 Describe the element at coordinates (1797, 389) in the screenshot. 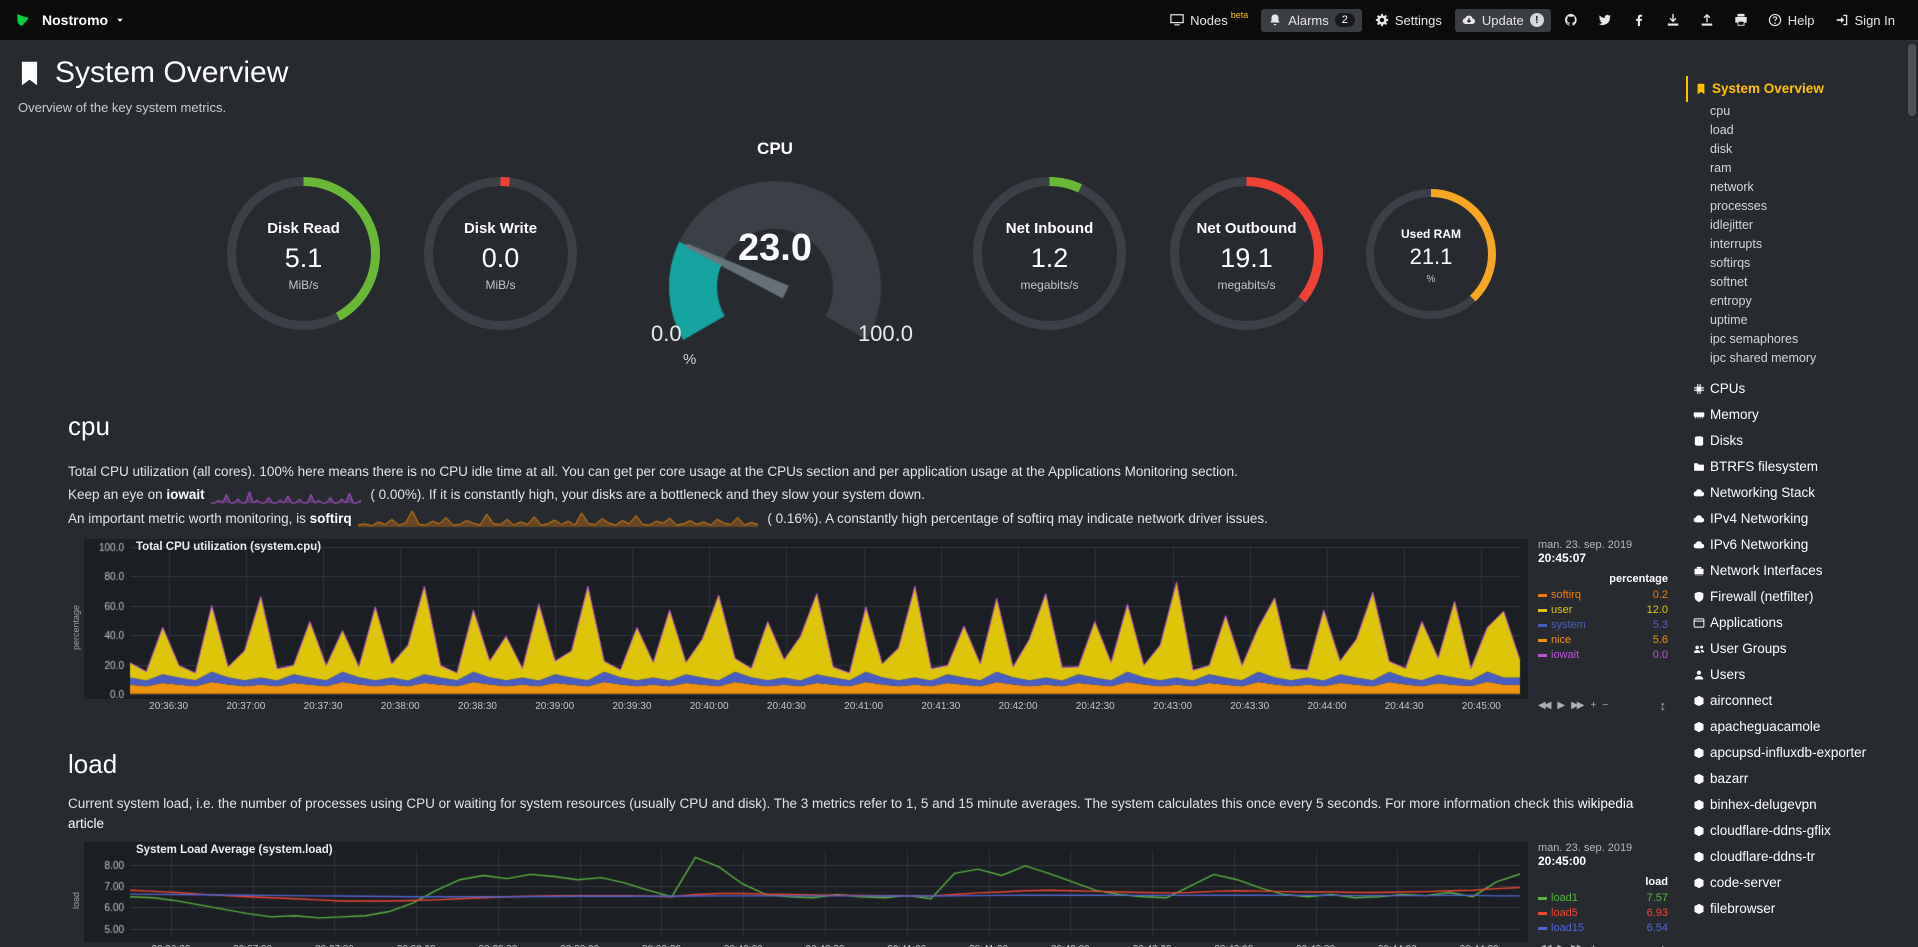

I see `sidebar-item-cpus: CPUs` at that location.